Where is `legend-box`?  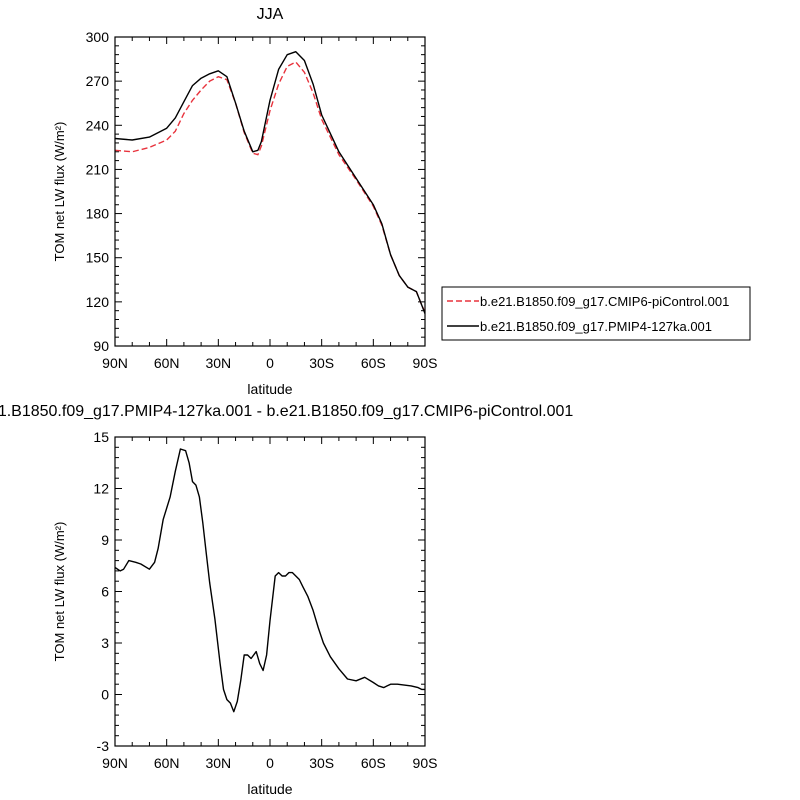
legend-box is located at coordinates (596, 313).